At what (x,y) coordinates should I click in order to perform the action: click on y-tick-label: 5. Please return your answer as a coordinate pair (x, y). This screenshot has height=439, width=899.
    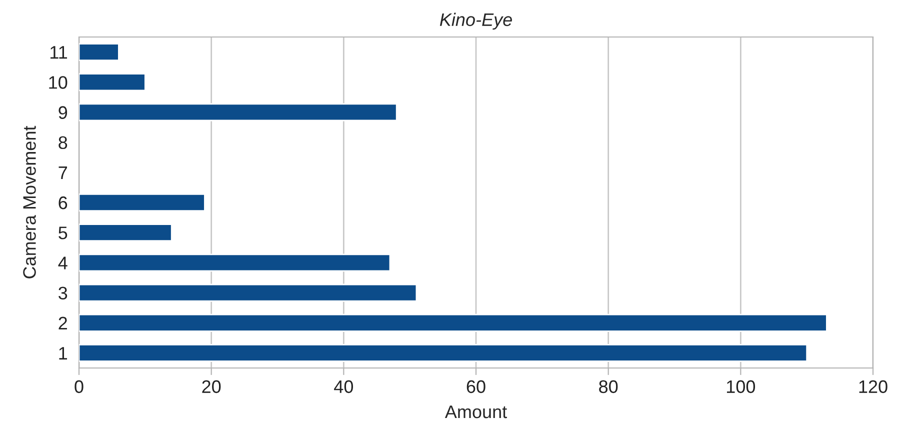
    Looking at the image, I should click on (63, 233).